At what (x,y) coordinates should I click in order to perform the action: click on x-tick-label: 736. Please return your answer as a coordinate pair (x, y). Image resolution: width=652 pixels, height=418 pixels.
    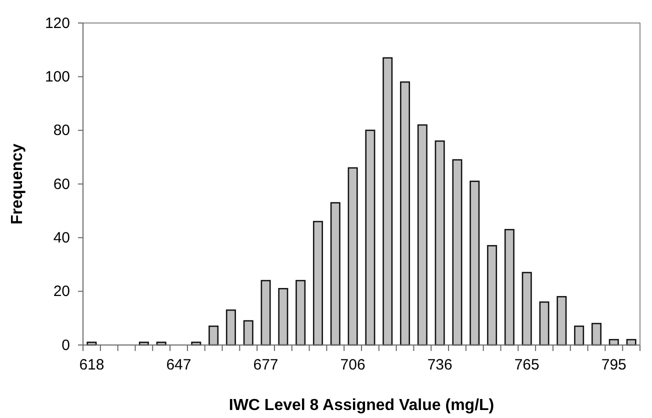
    Looking at the image, I should click on (439, 365).